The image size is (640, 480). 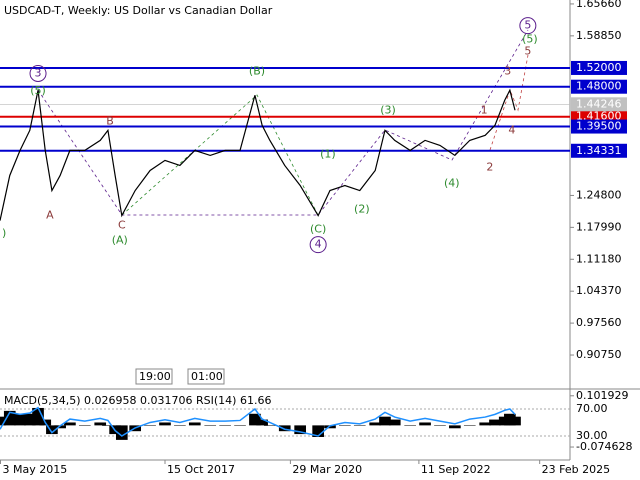 I want to click on y-tick-label: 1.11180, so click(x=599, y=258).